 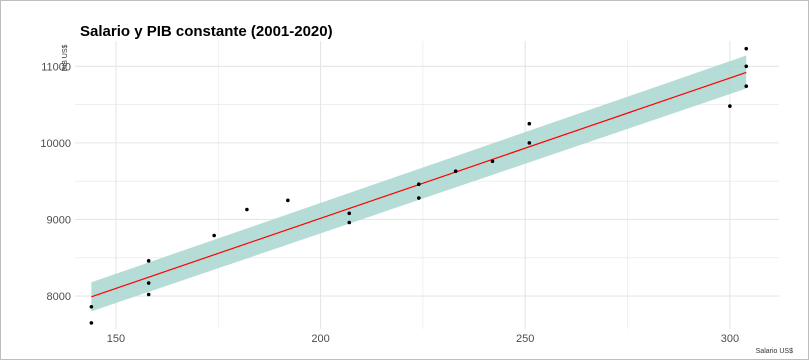 I want to click on y-tick-label: 8000, so click(x=59, y=297).